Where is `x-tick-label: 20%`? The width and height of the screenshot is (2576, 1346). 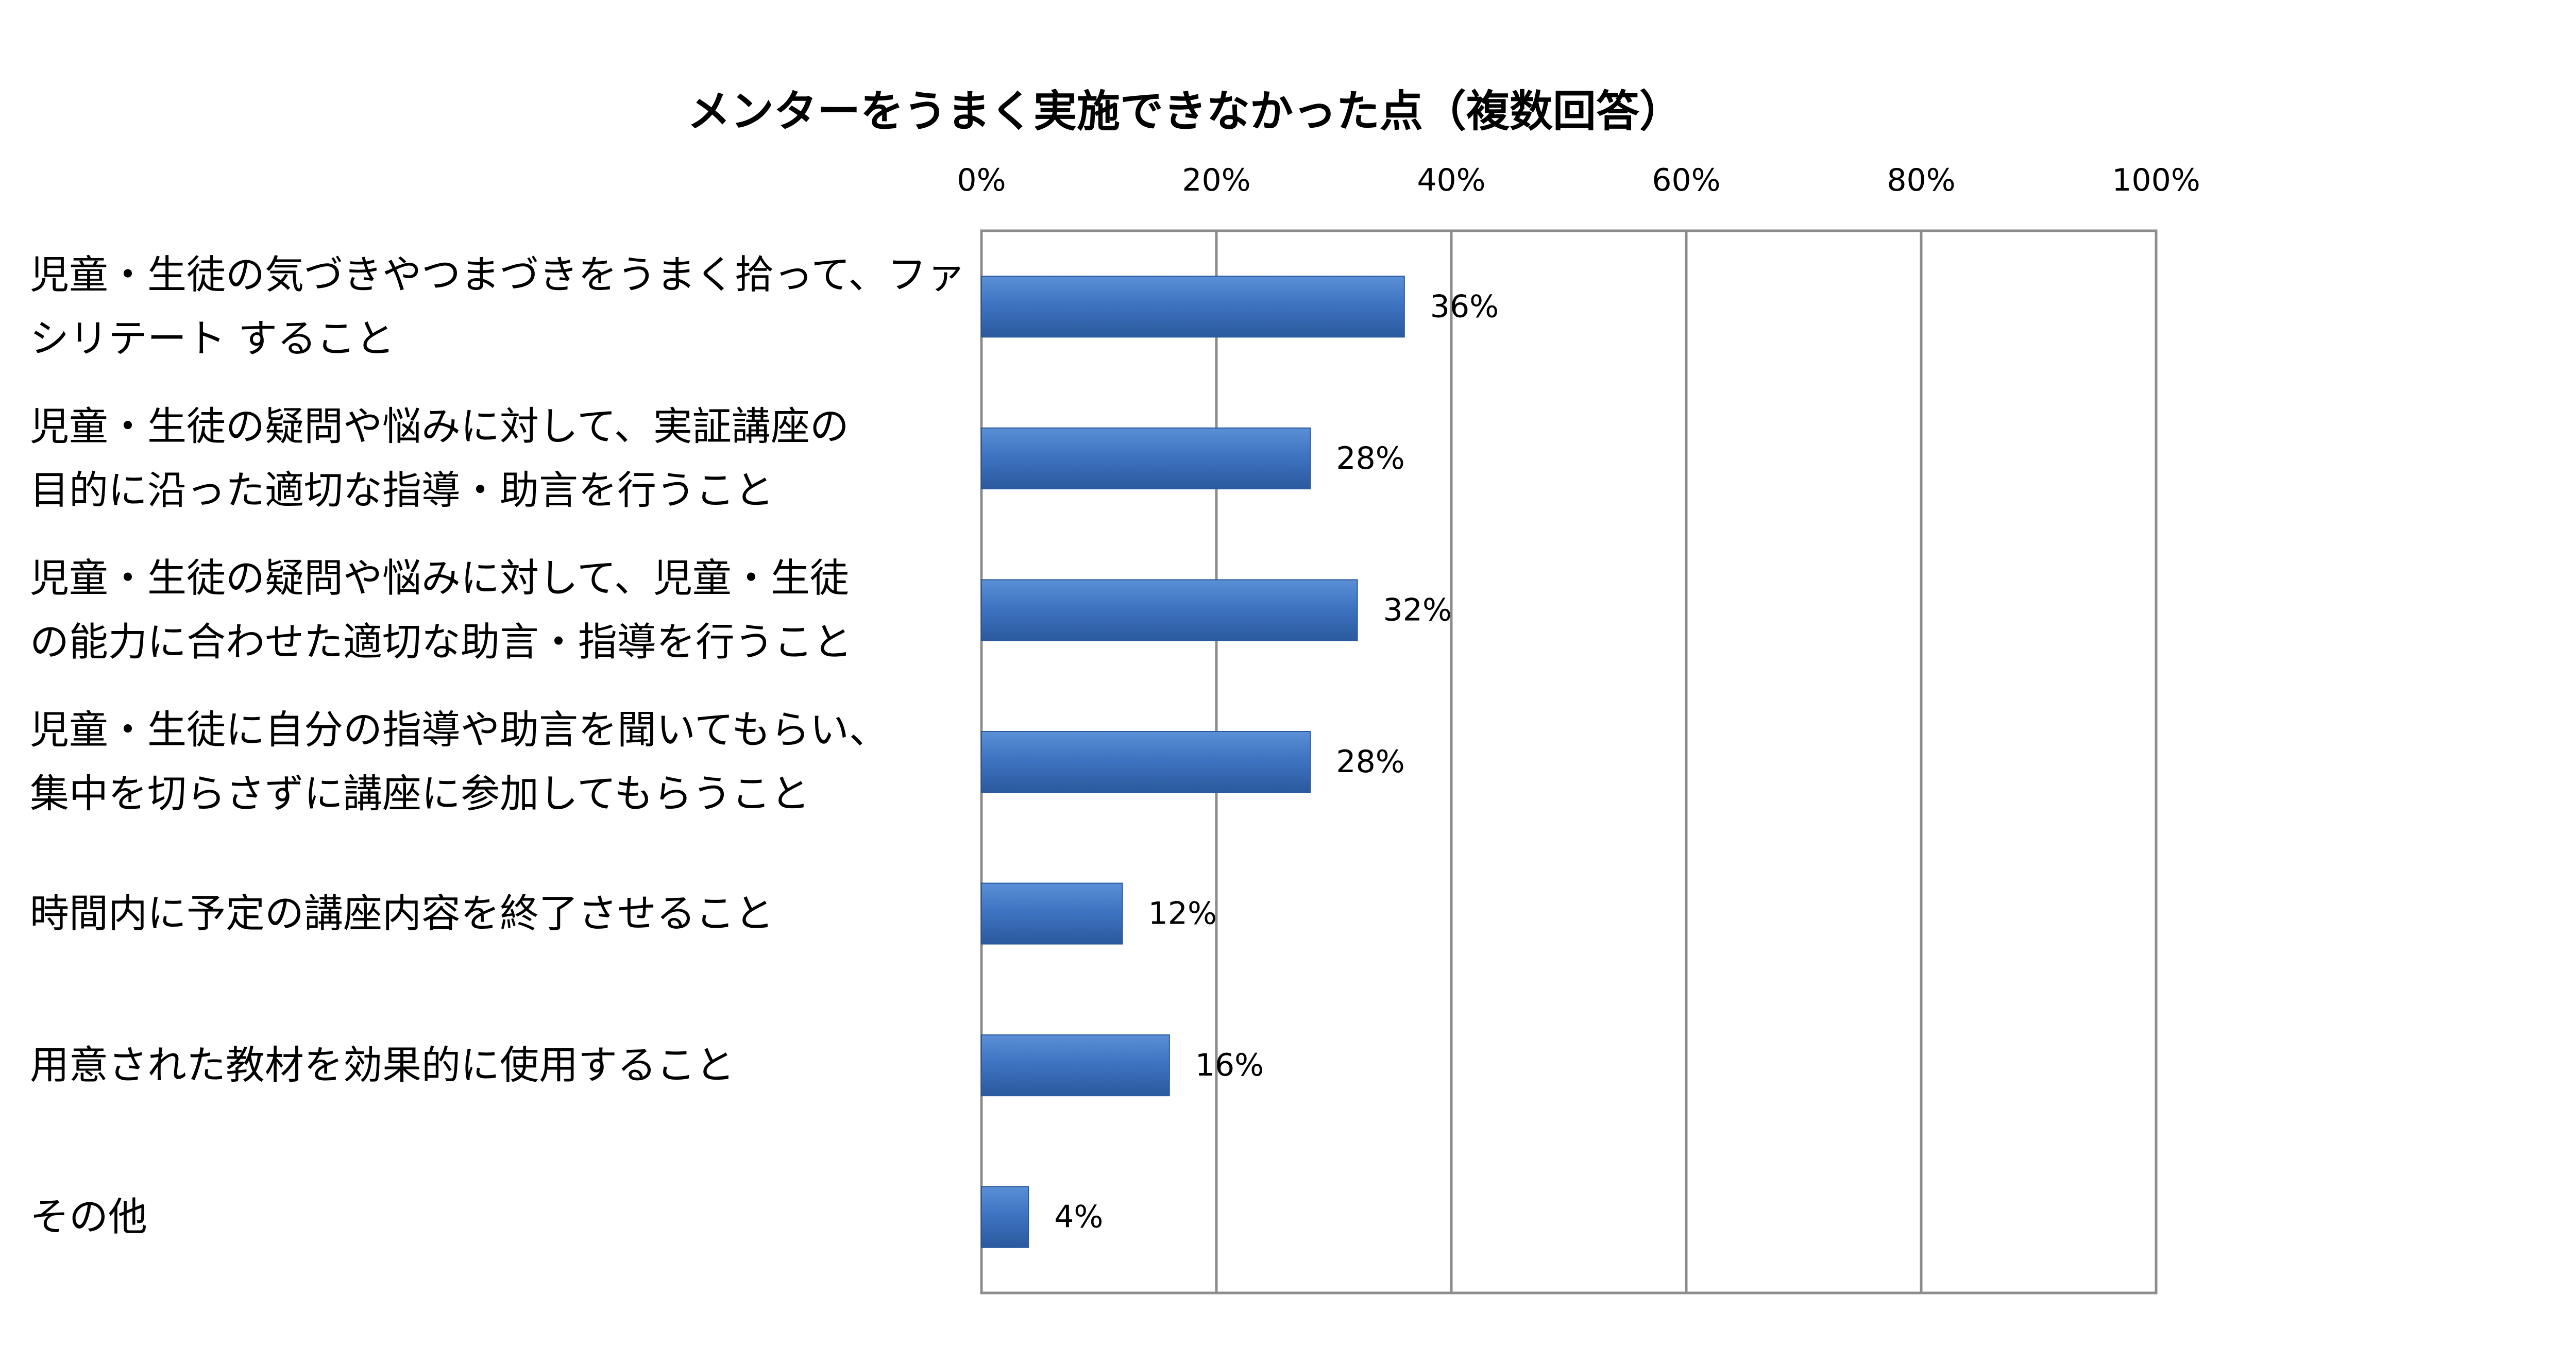 x-tick-label: 20% is located at coordinates (1216, 180).